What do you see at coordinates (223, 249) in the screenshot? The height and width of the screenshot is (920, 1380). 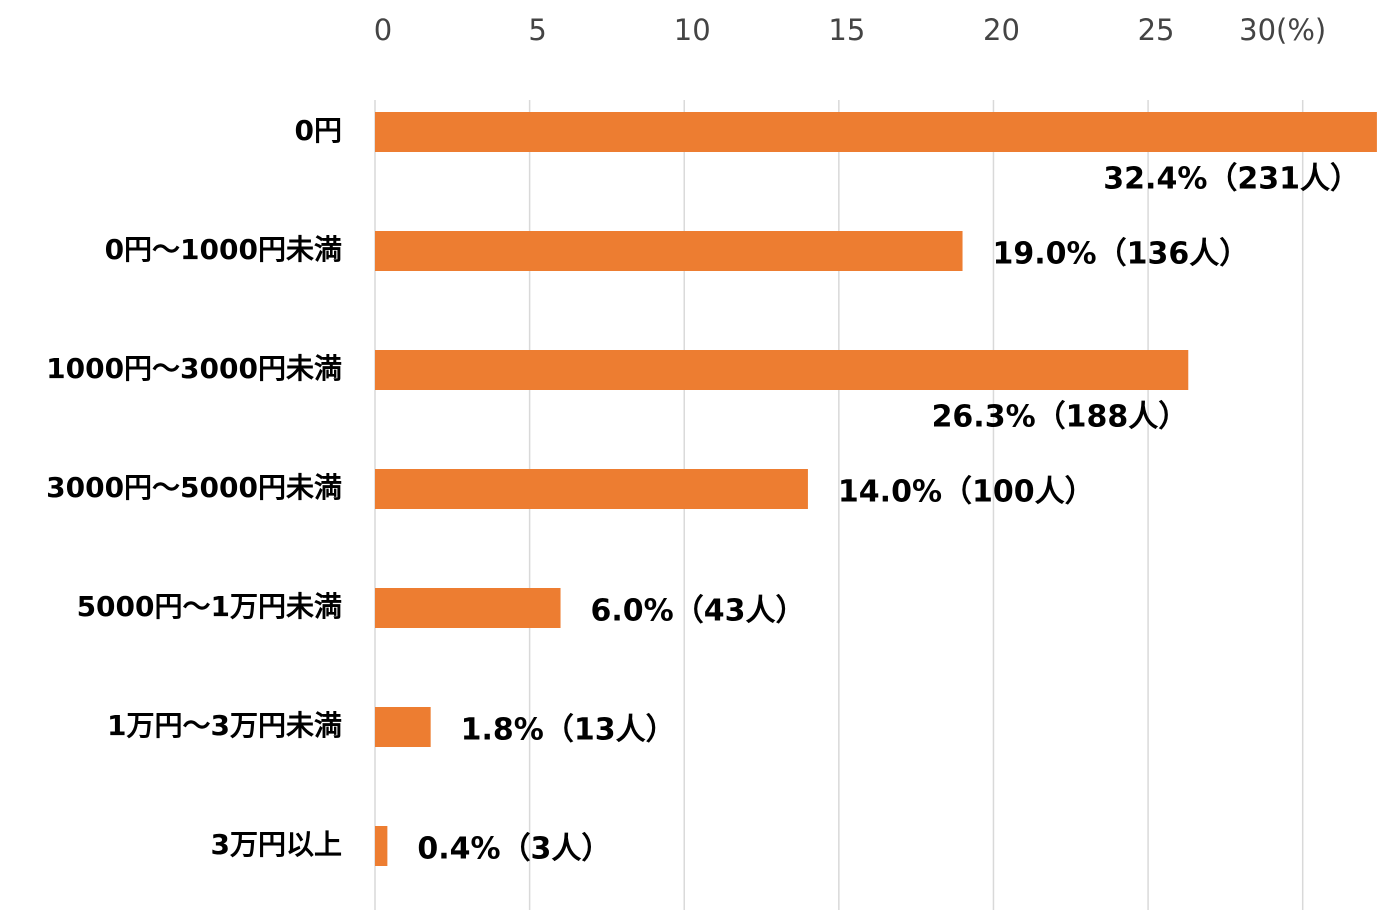 I see `y-tick-label: 0円～1000円未満` at bounding box center [223, 249].